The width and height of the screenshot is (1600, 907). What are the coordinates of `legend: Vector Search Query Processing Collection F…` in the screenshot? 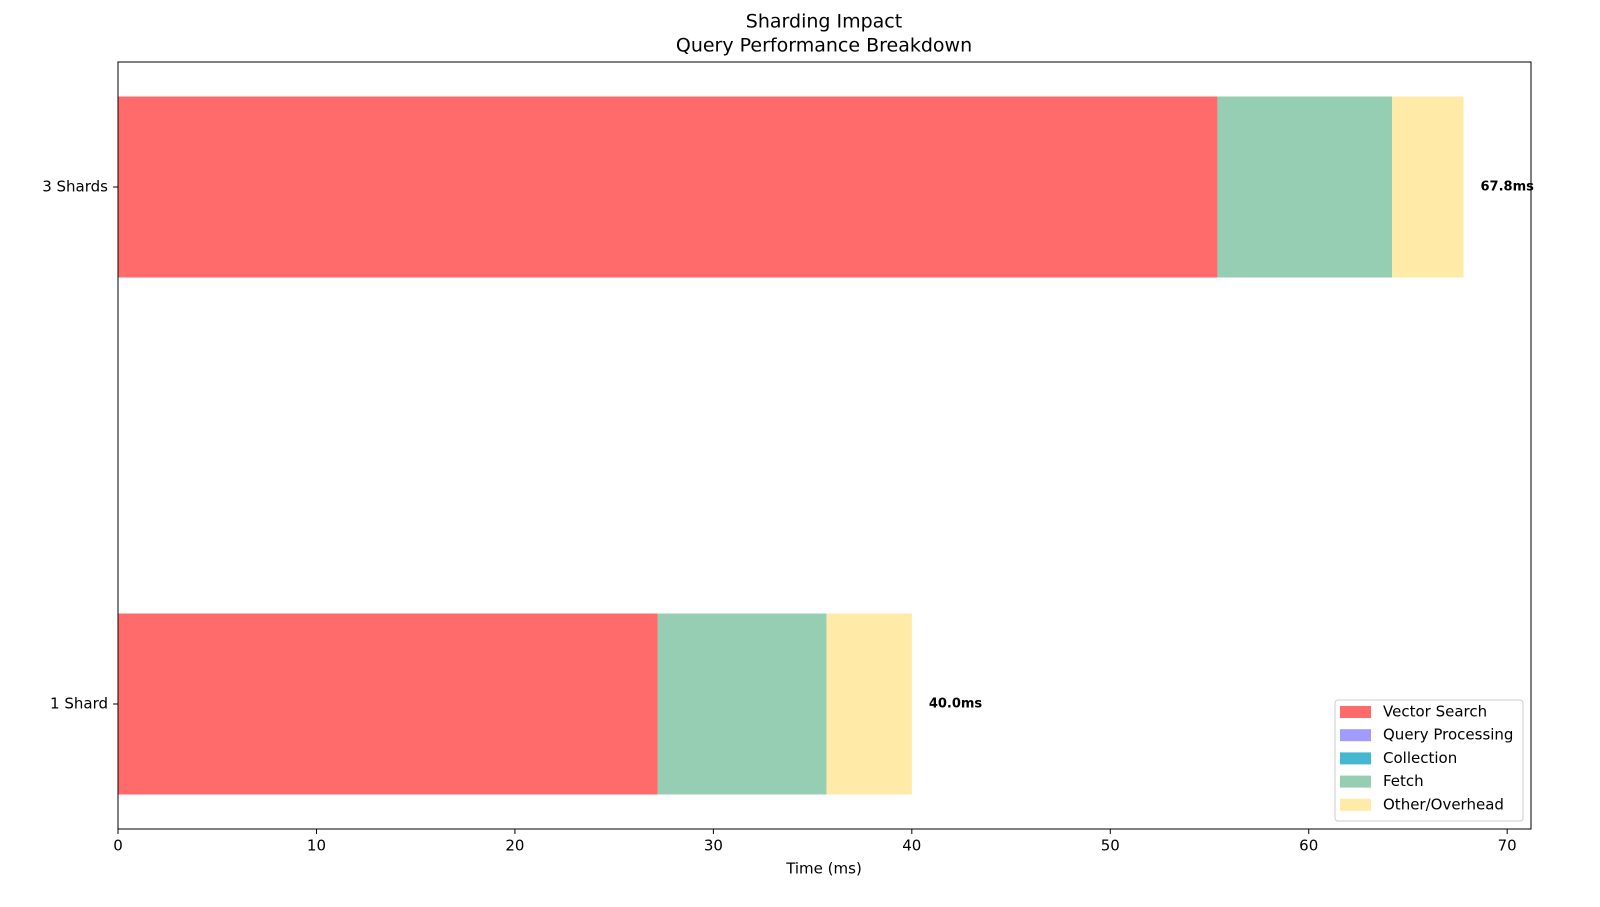 It's located at (1429, 760).